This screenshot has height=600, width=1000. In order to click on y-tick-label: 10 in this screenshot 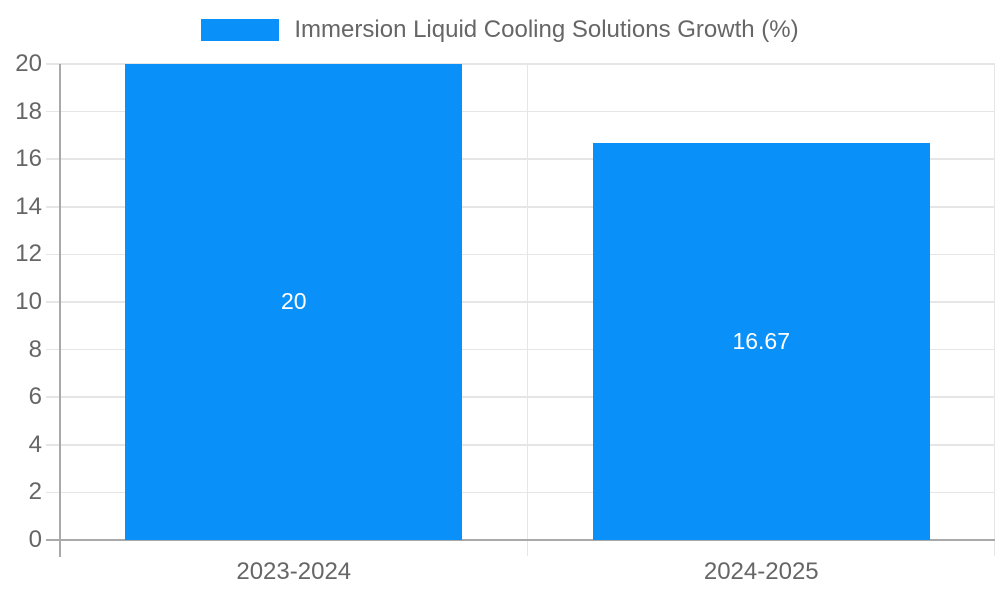, I will do `click(28, 301)`.